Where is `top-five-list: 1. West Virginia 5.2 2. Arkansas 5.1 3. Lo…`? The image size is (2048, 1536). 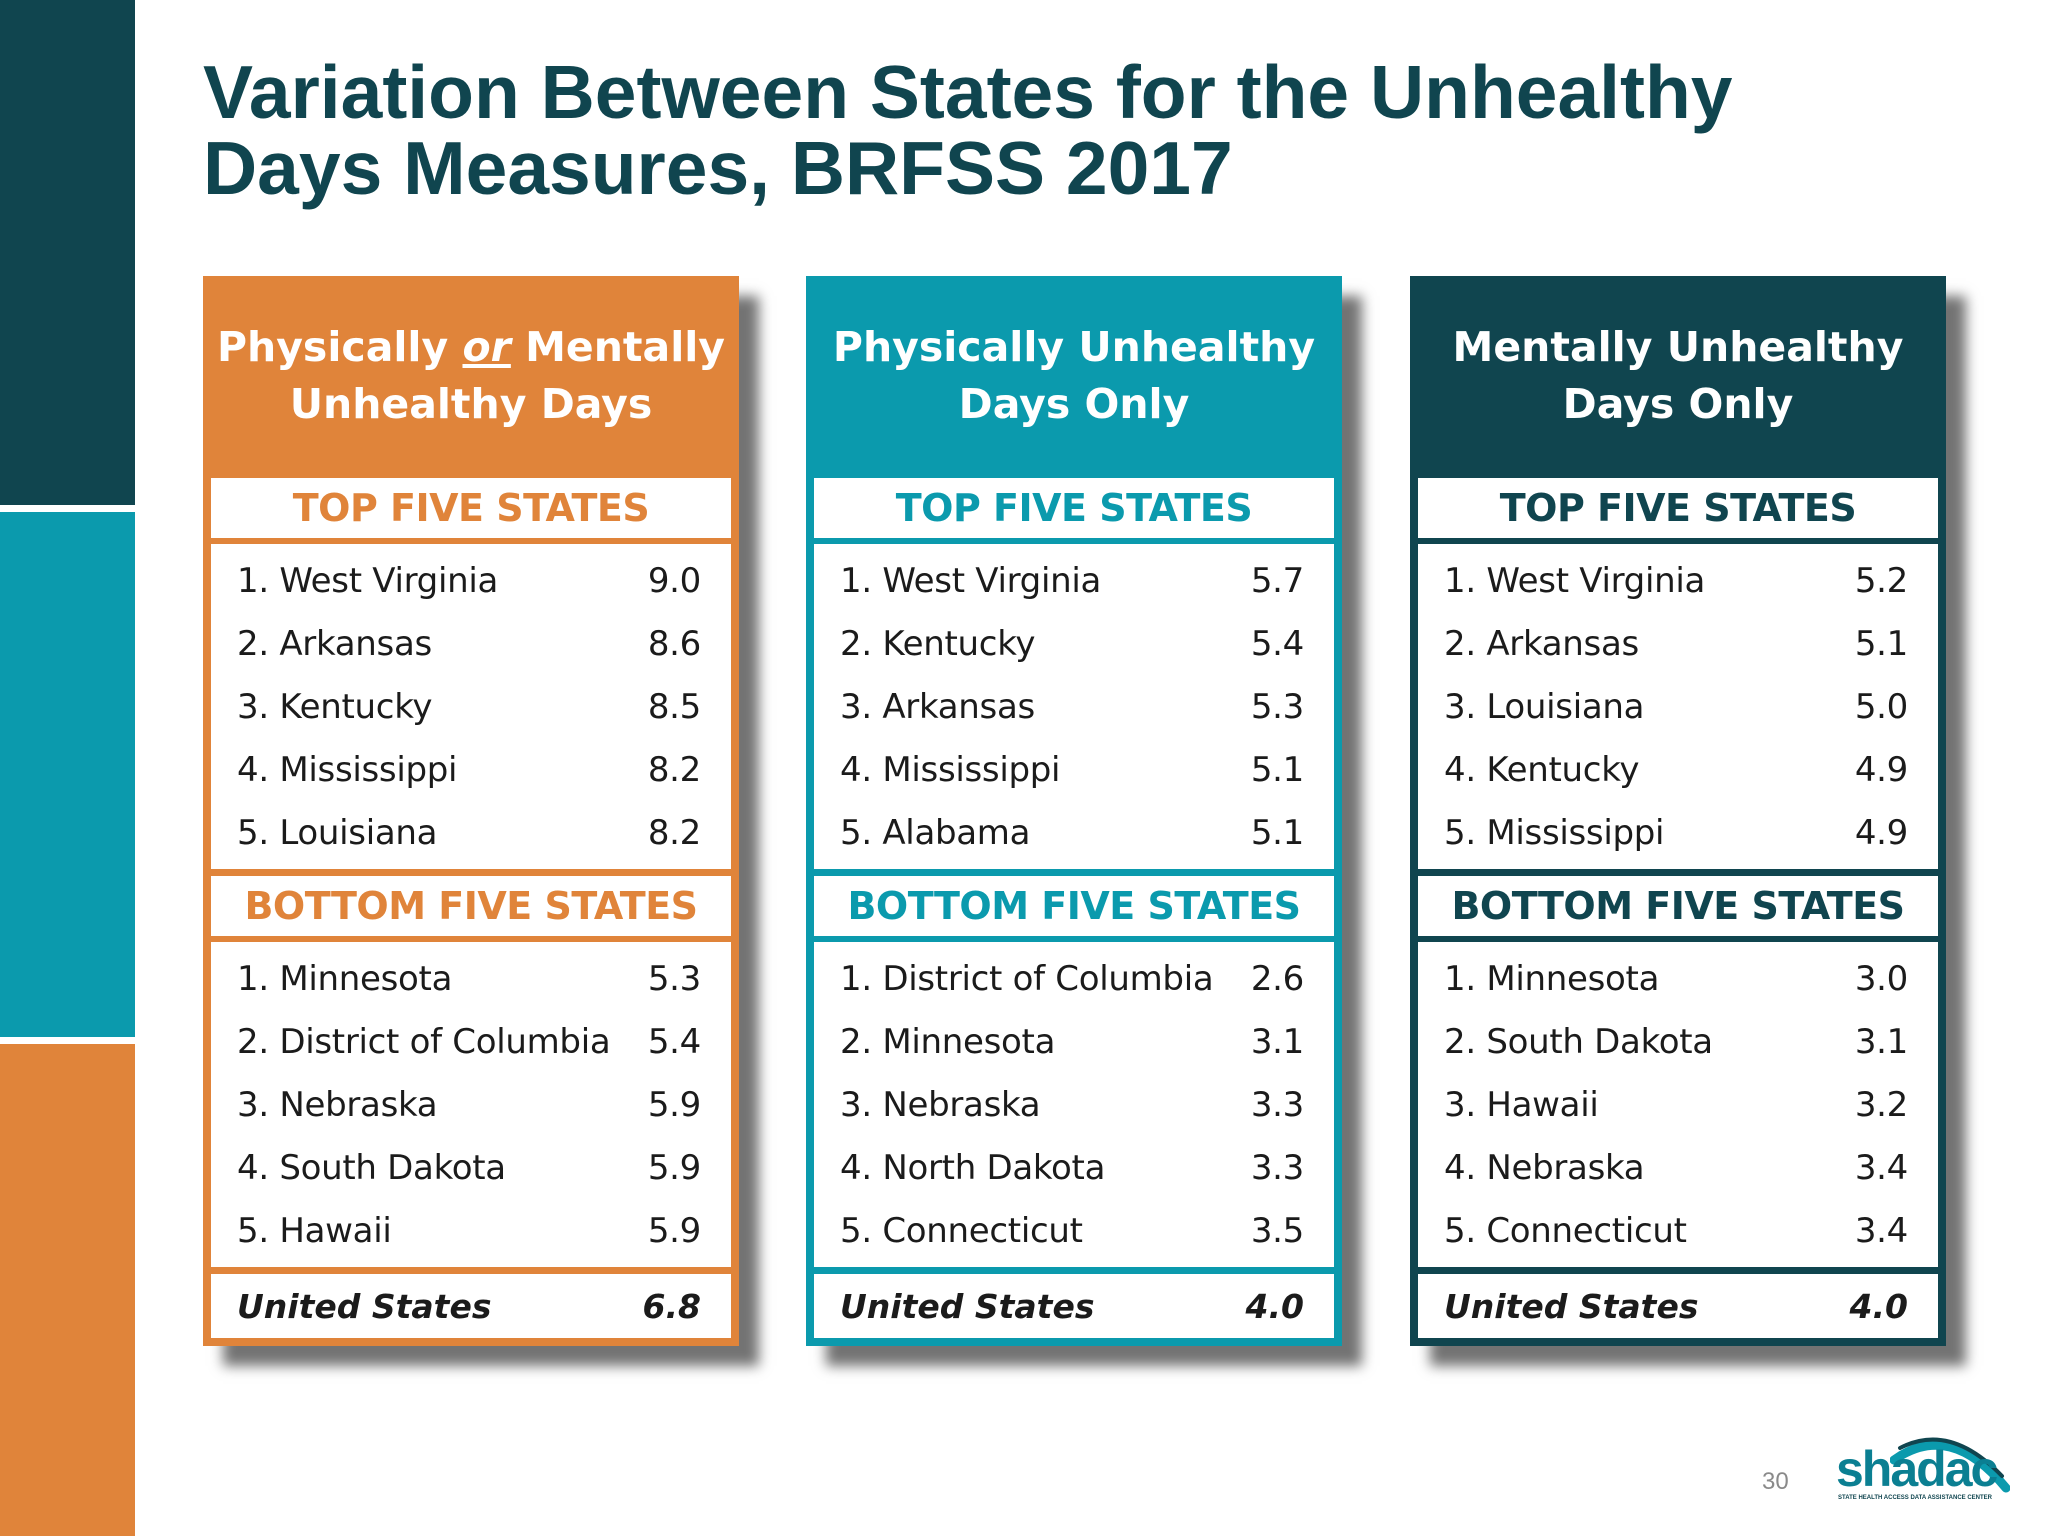 top-five-list: 1. West Virginia 5.2 2. Arkansas 5.1 3. Lo… is located at coordinates (1678, 706).